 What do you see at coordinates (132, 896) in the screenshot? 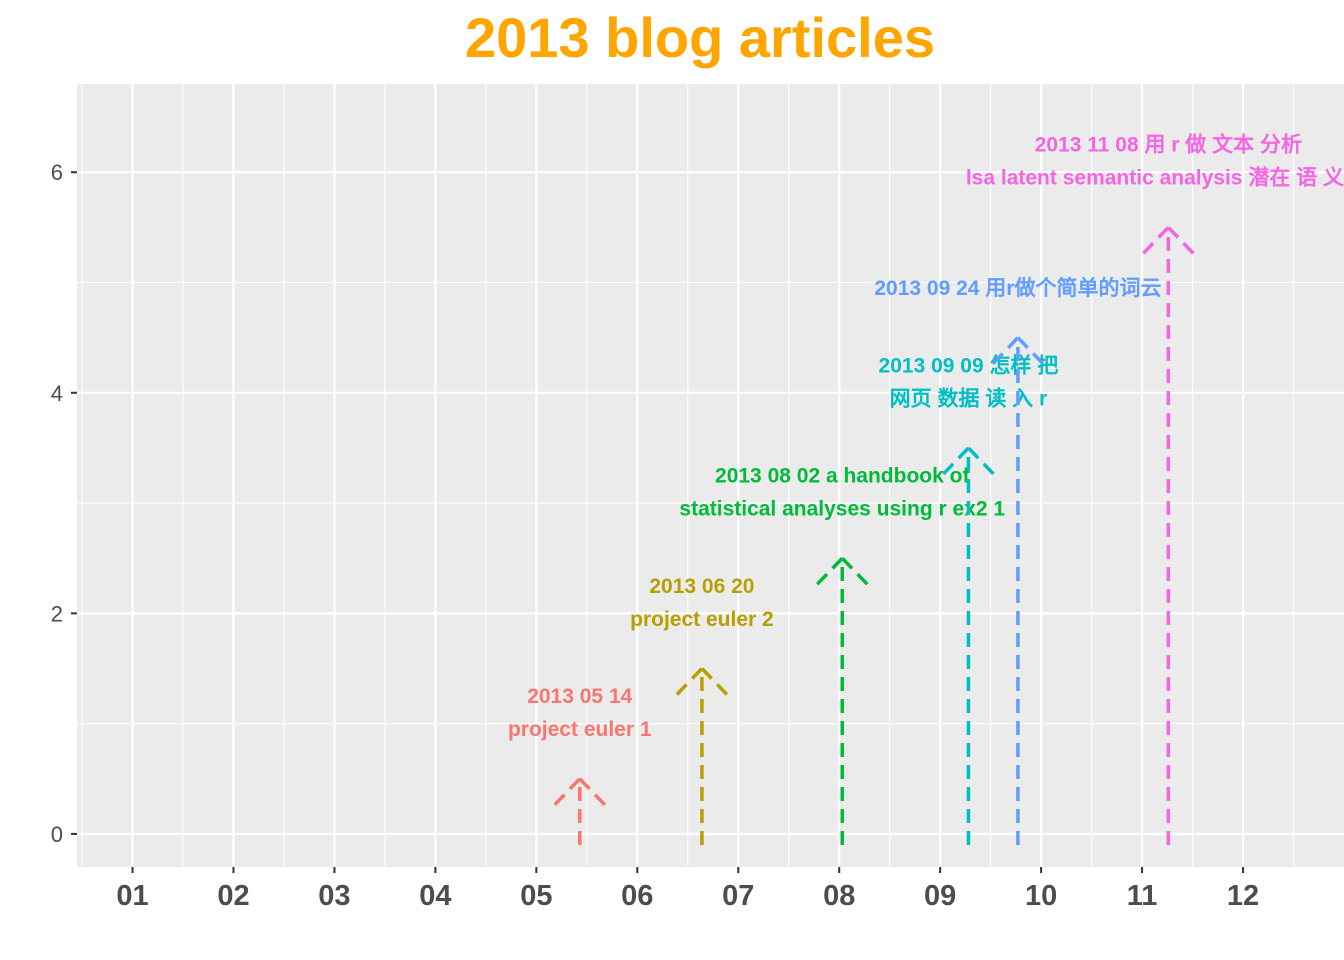
I see `x-tick-label: 01` at bounding box center [132, 896].